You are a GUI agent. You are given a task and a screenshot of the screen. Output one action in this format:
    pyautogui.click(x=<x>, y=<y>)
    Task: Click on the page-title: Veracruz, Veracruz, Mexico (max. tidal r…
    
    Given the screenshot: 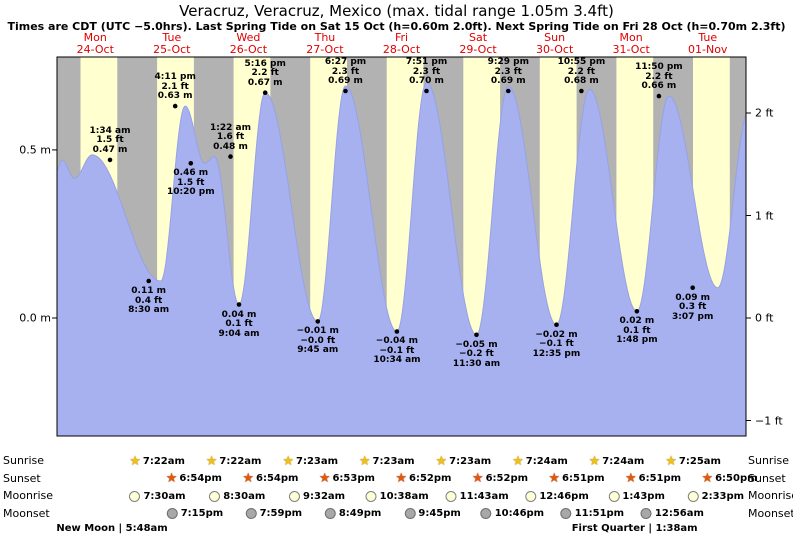 What is the action you would take?
    pyautogui.click(x=396, y=11)
    